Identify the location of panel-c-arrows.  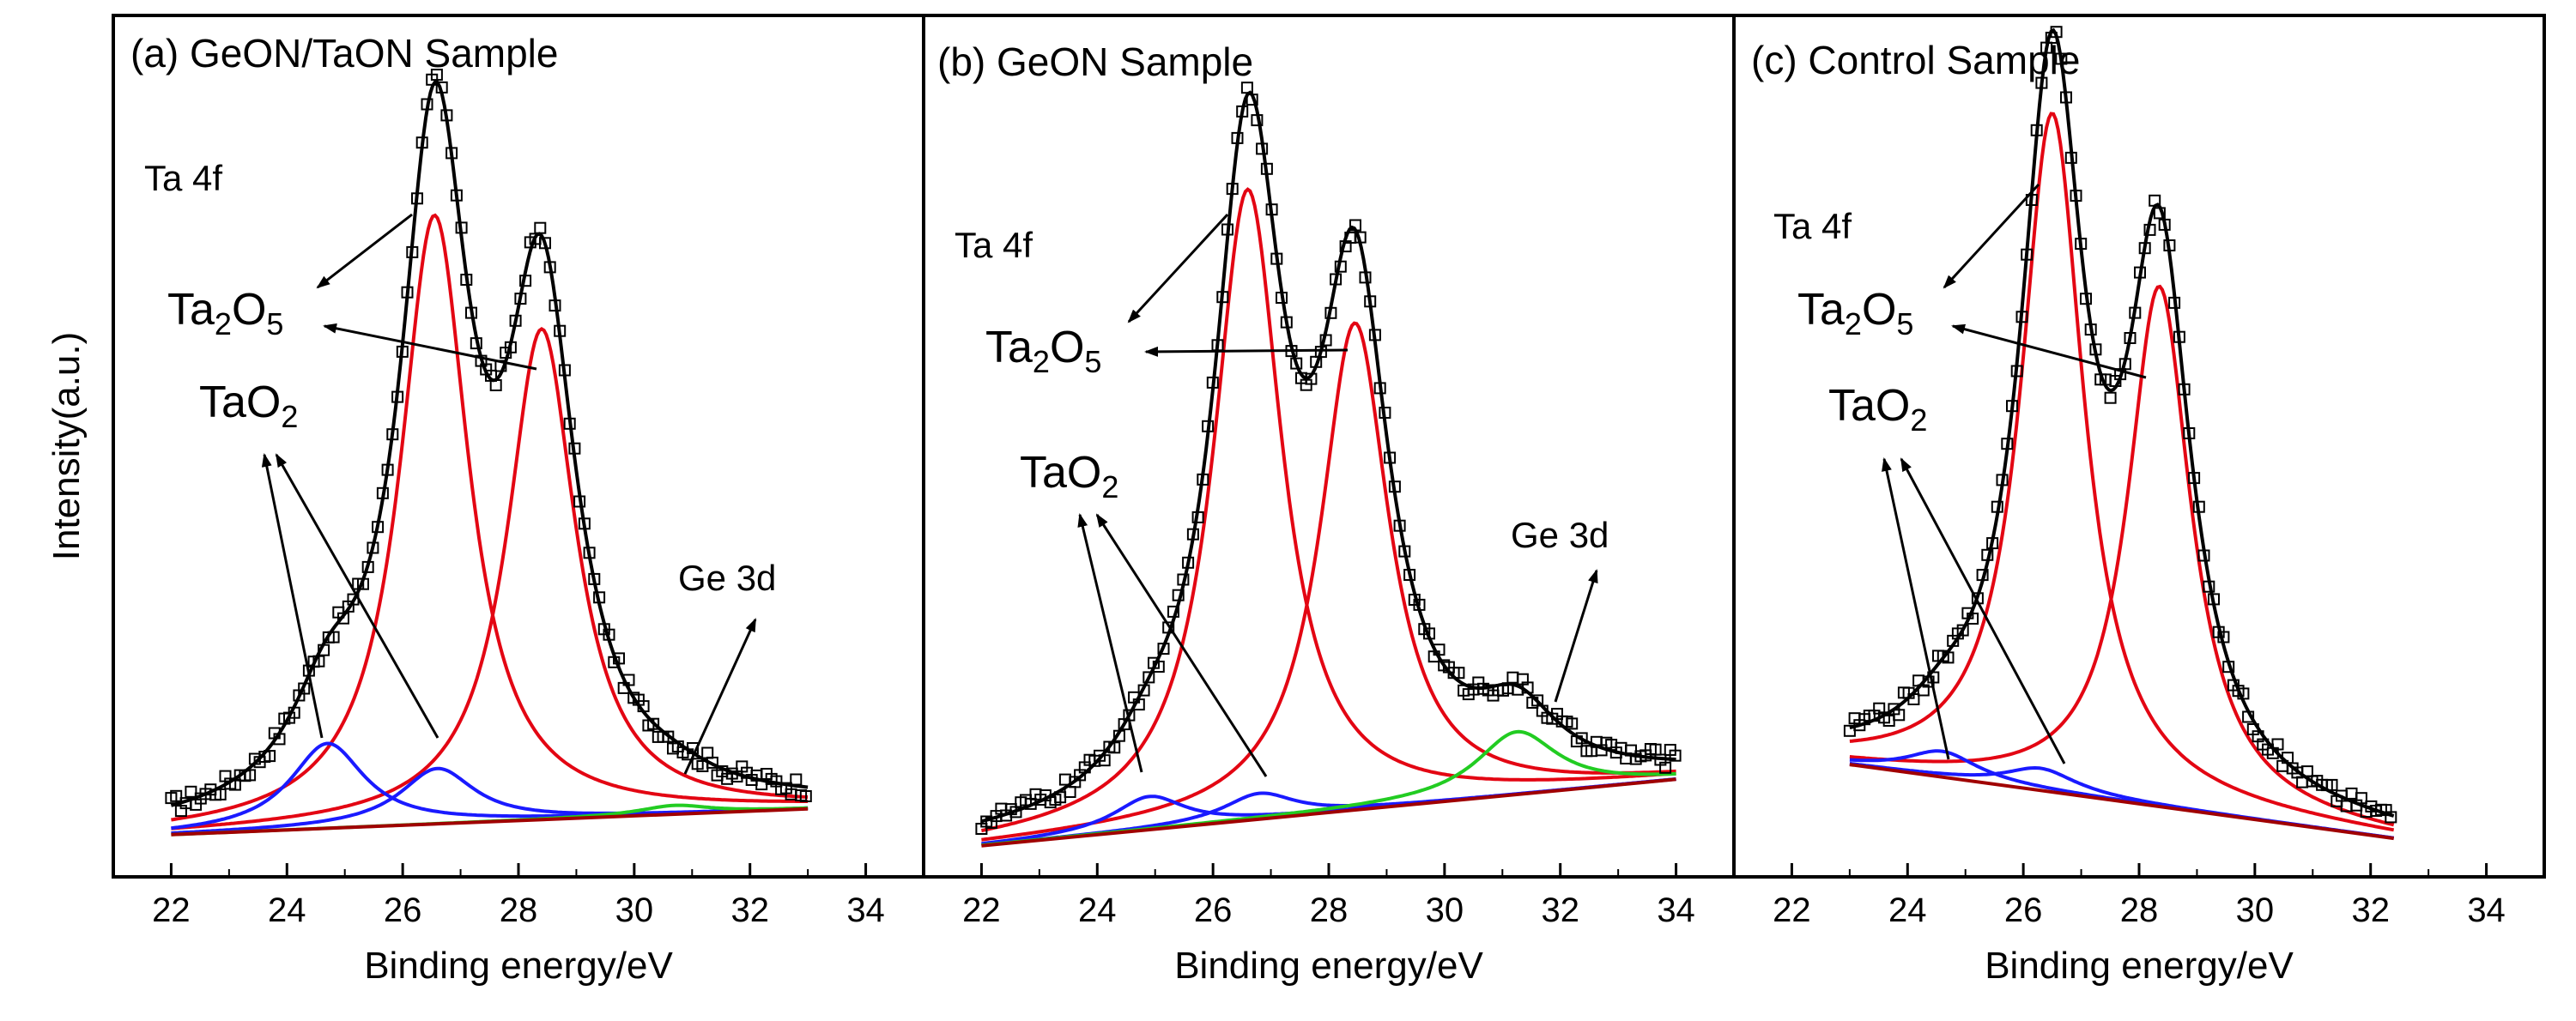
(2014, 473).